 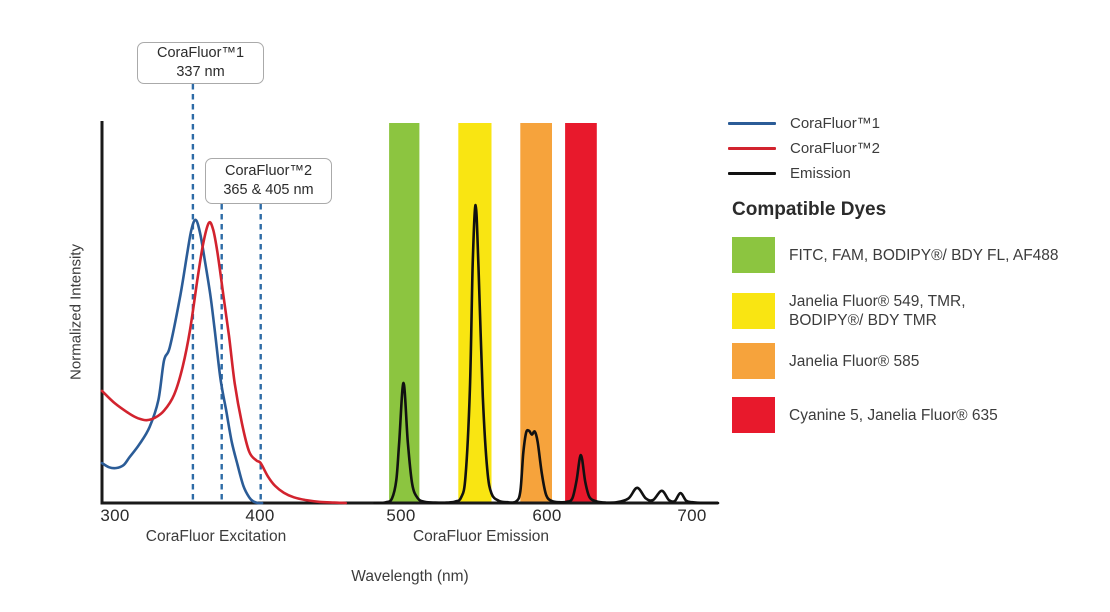 What do you see at coordinates (200, 63) in the screenshot?
I see `annotation-corafluor1-box: CoraFluor™1 337 nm` at bounding box center [200, 63].